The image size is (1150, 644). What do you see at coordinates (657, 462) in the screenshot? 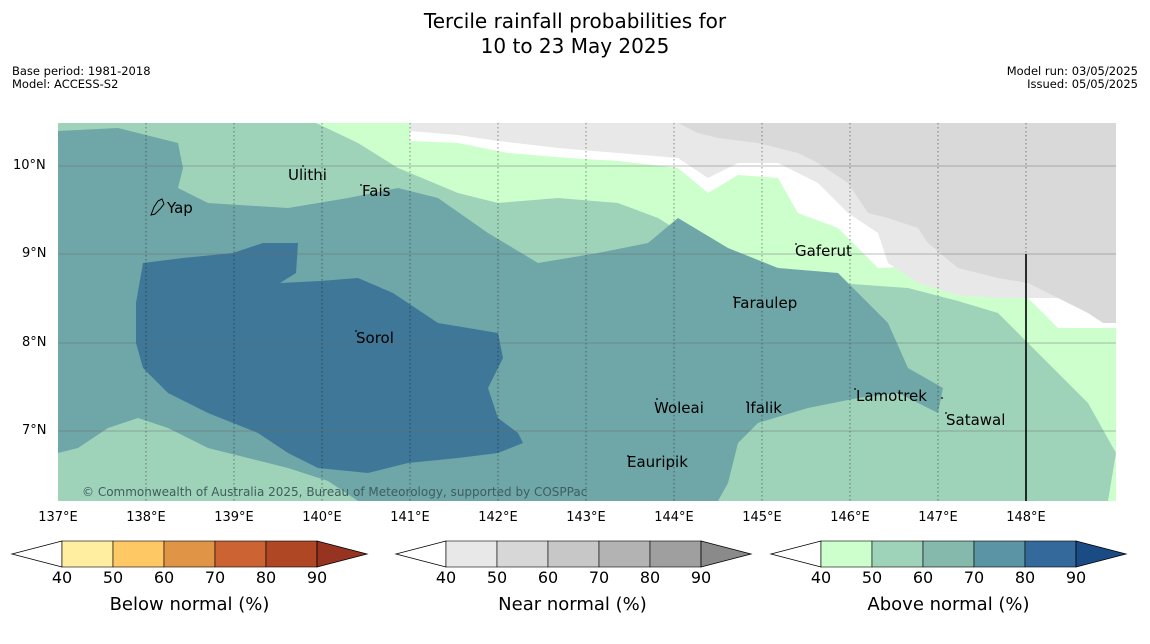
I see `place-label-eauripik: Eauripik` at bounding box center [657, 462].